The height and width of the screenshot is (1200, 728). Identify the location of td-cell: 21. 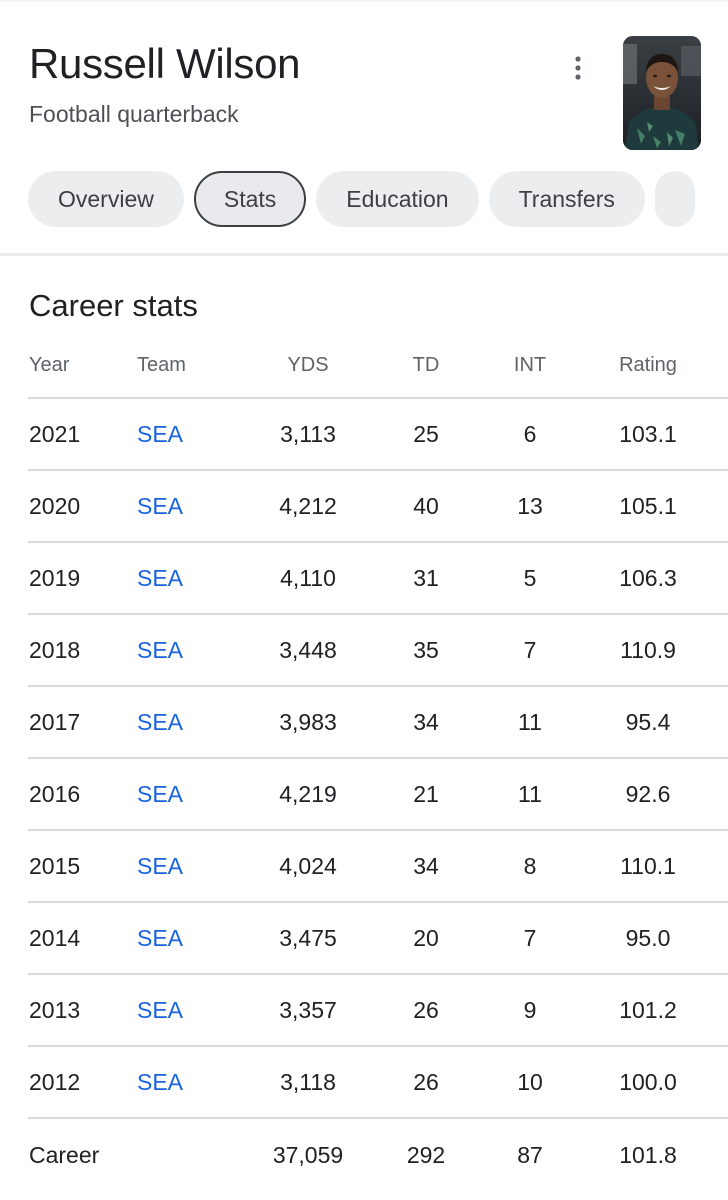
(426, 793).